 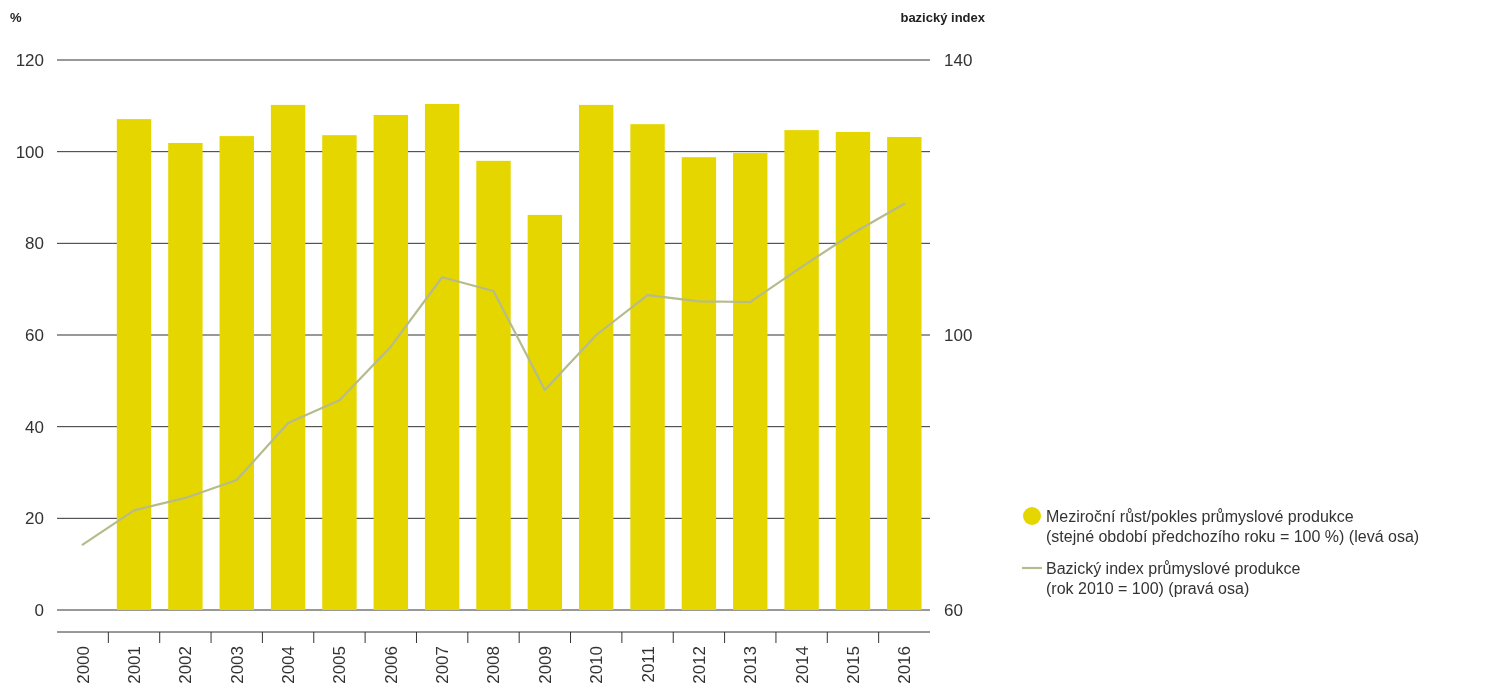 I want to click on x-tick-label: 2003, so click(x=237, y=665).